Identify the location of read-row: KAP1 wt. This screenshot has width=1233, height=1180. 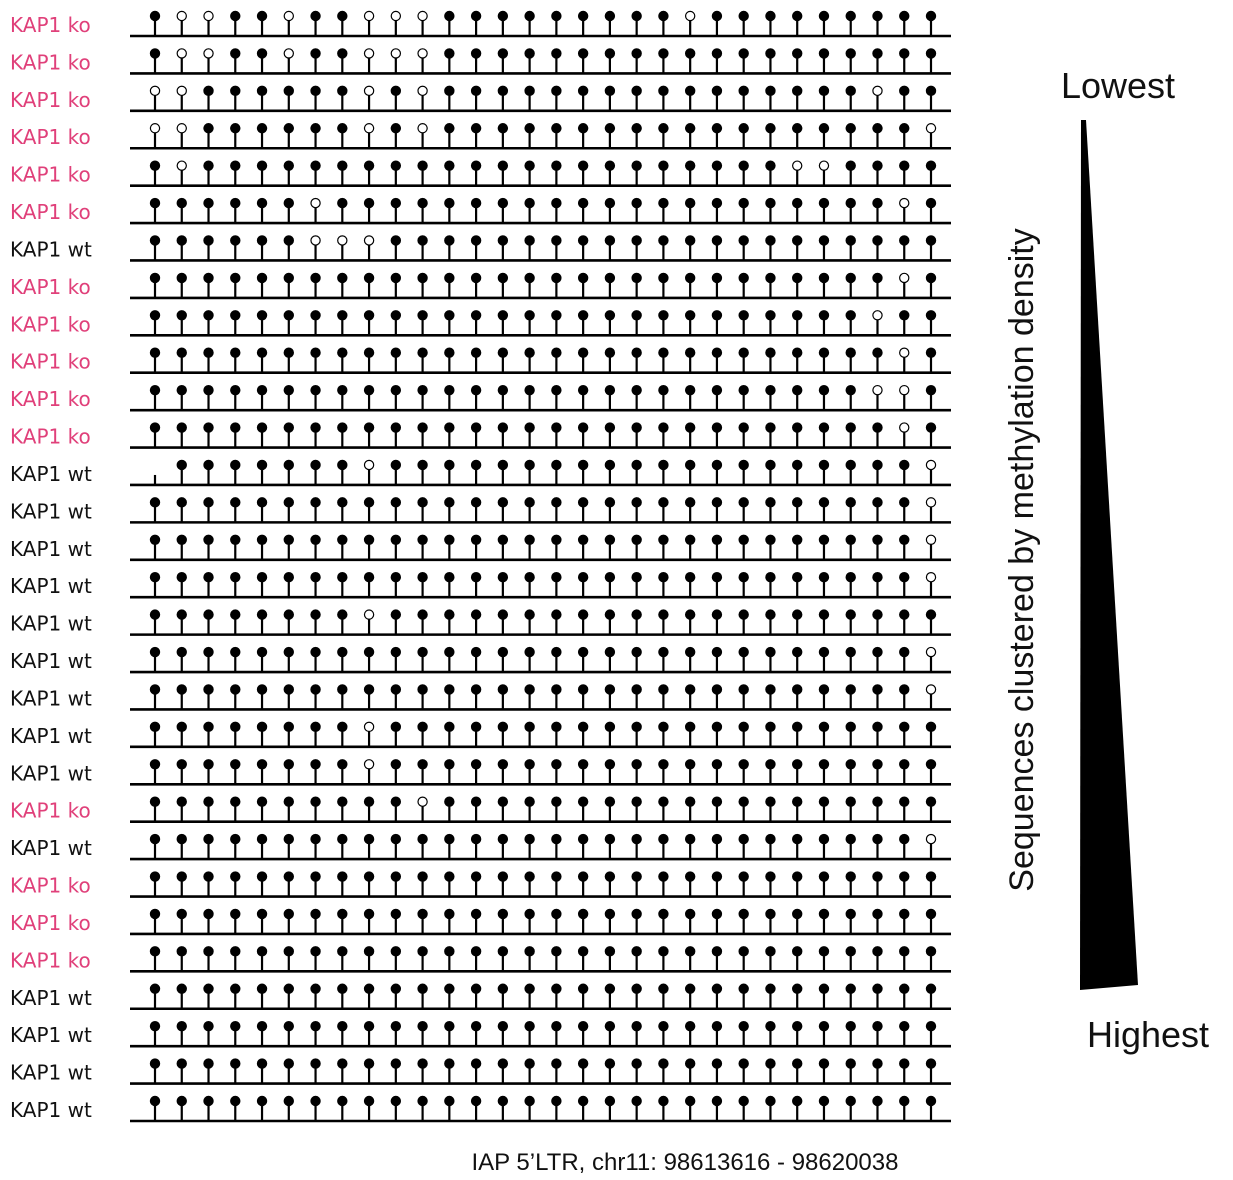
(480, 1034).